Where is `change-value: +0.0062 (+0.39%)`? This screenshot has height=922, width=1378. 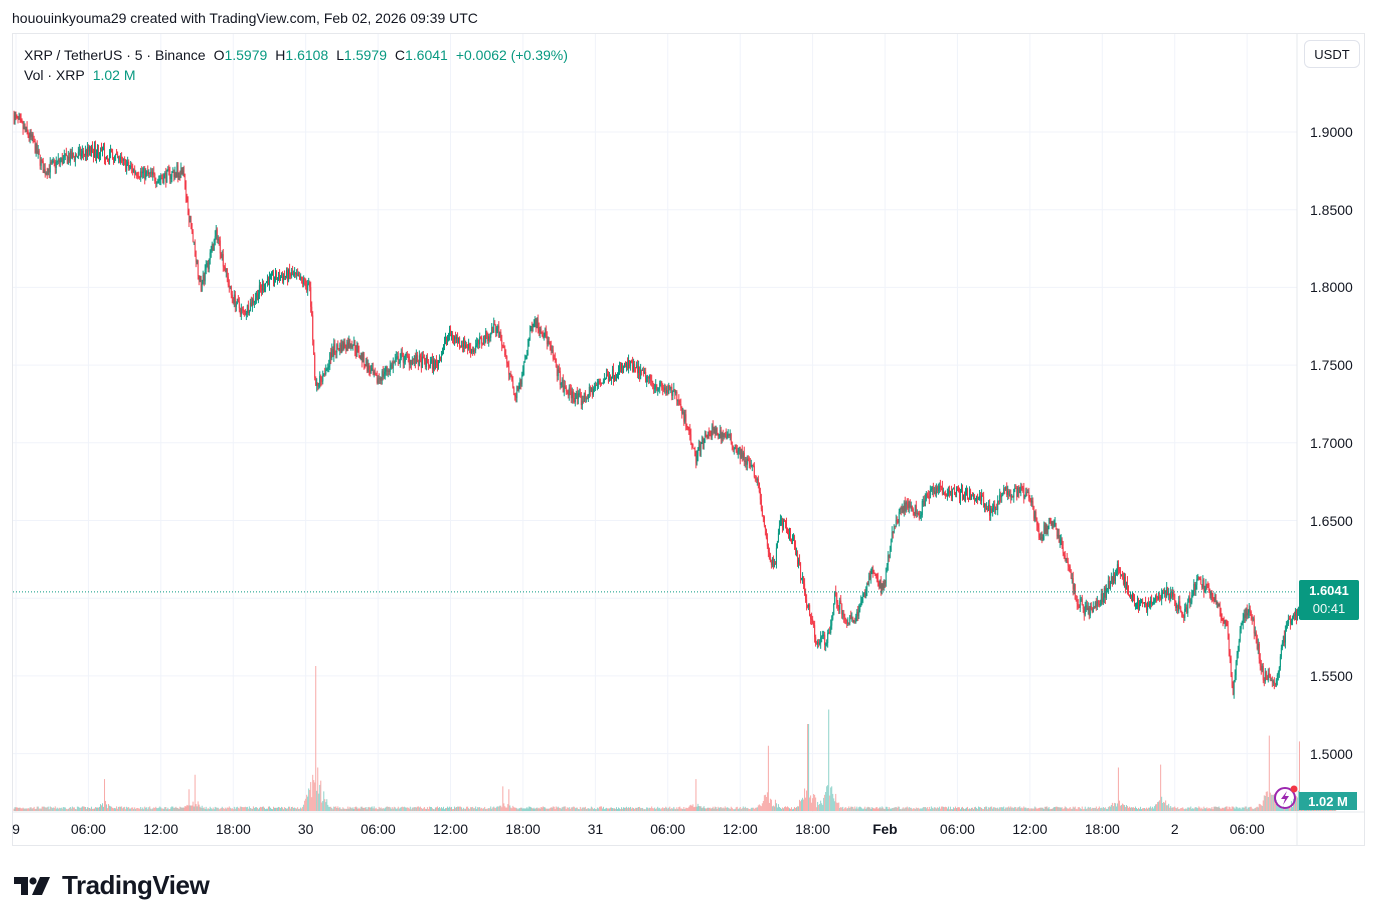
change-value: +0.0062 (+0.39%) is located at coordinates (511, 55).